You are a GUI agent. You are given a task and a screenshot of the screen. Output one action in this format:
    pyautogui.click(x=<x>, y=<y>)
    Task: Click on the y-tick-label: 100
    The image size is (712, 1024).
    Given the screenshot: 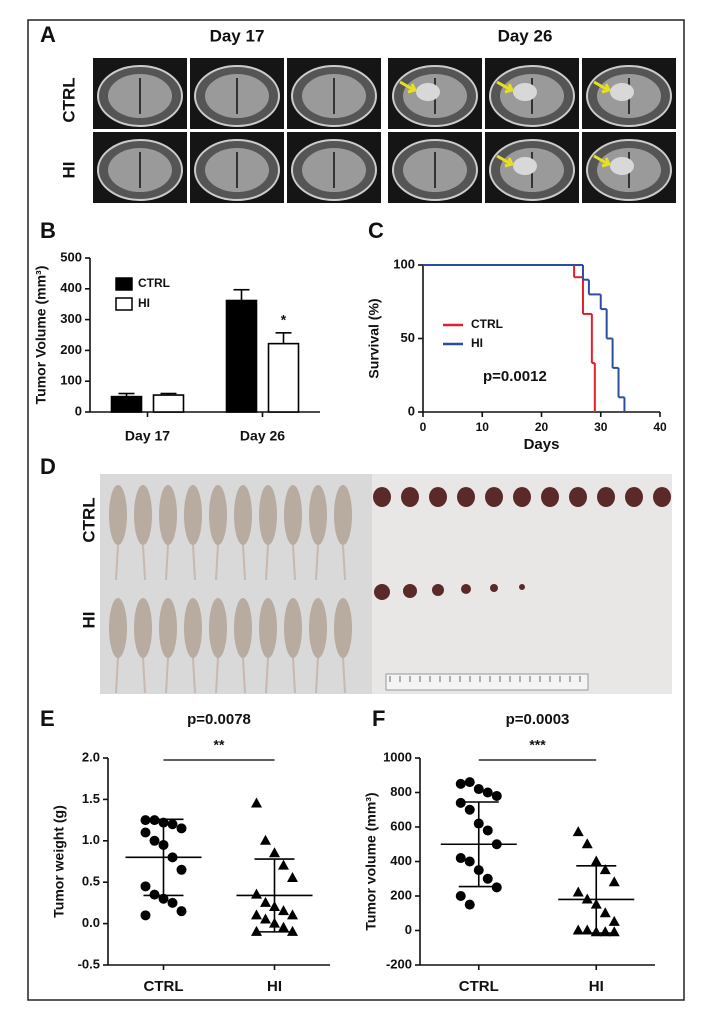 What is the action you would take?
    pyautogui.click(x=71, y=380)
    